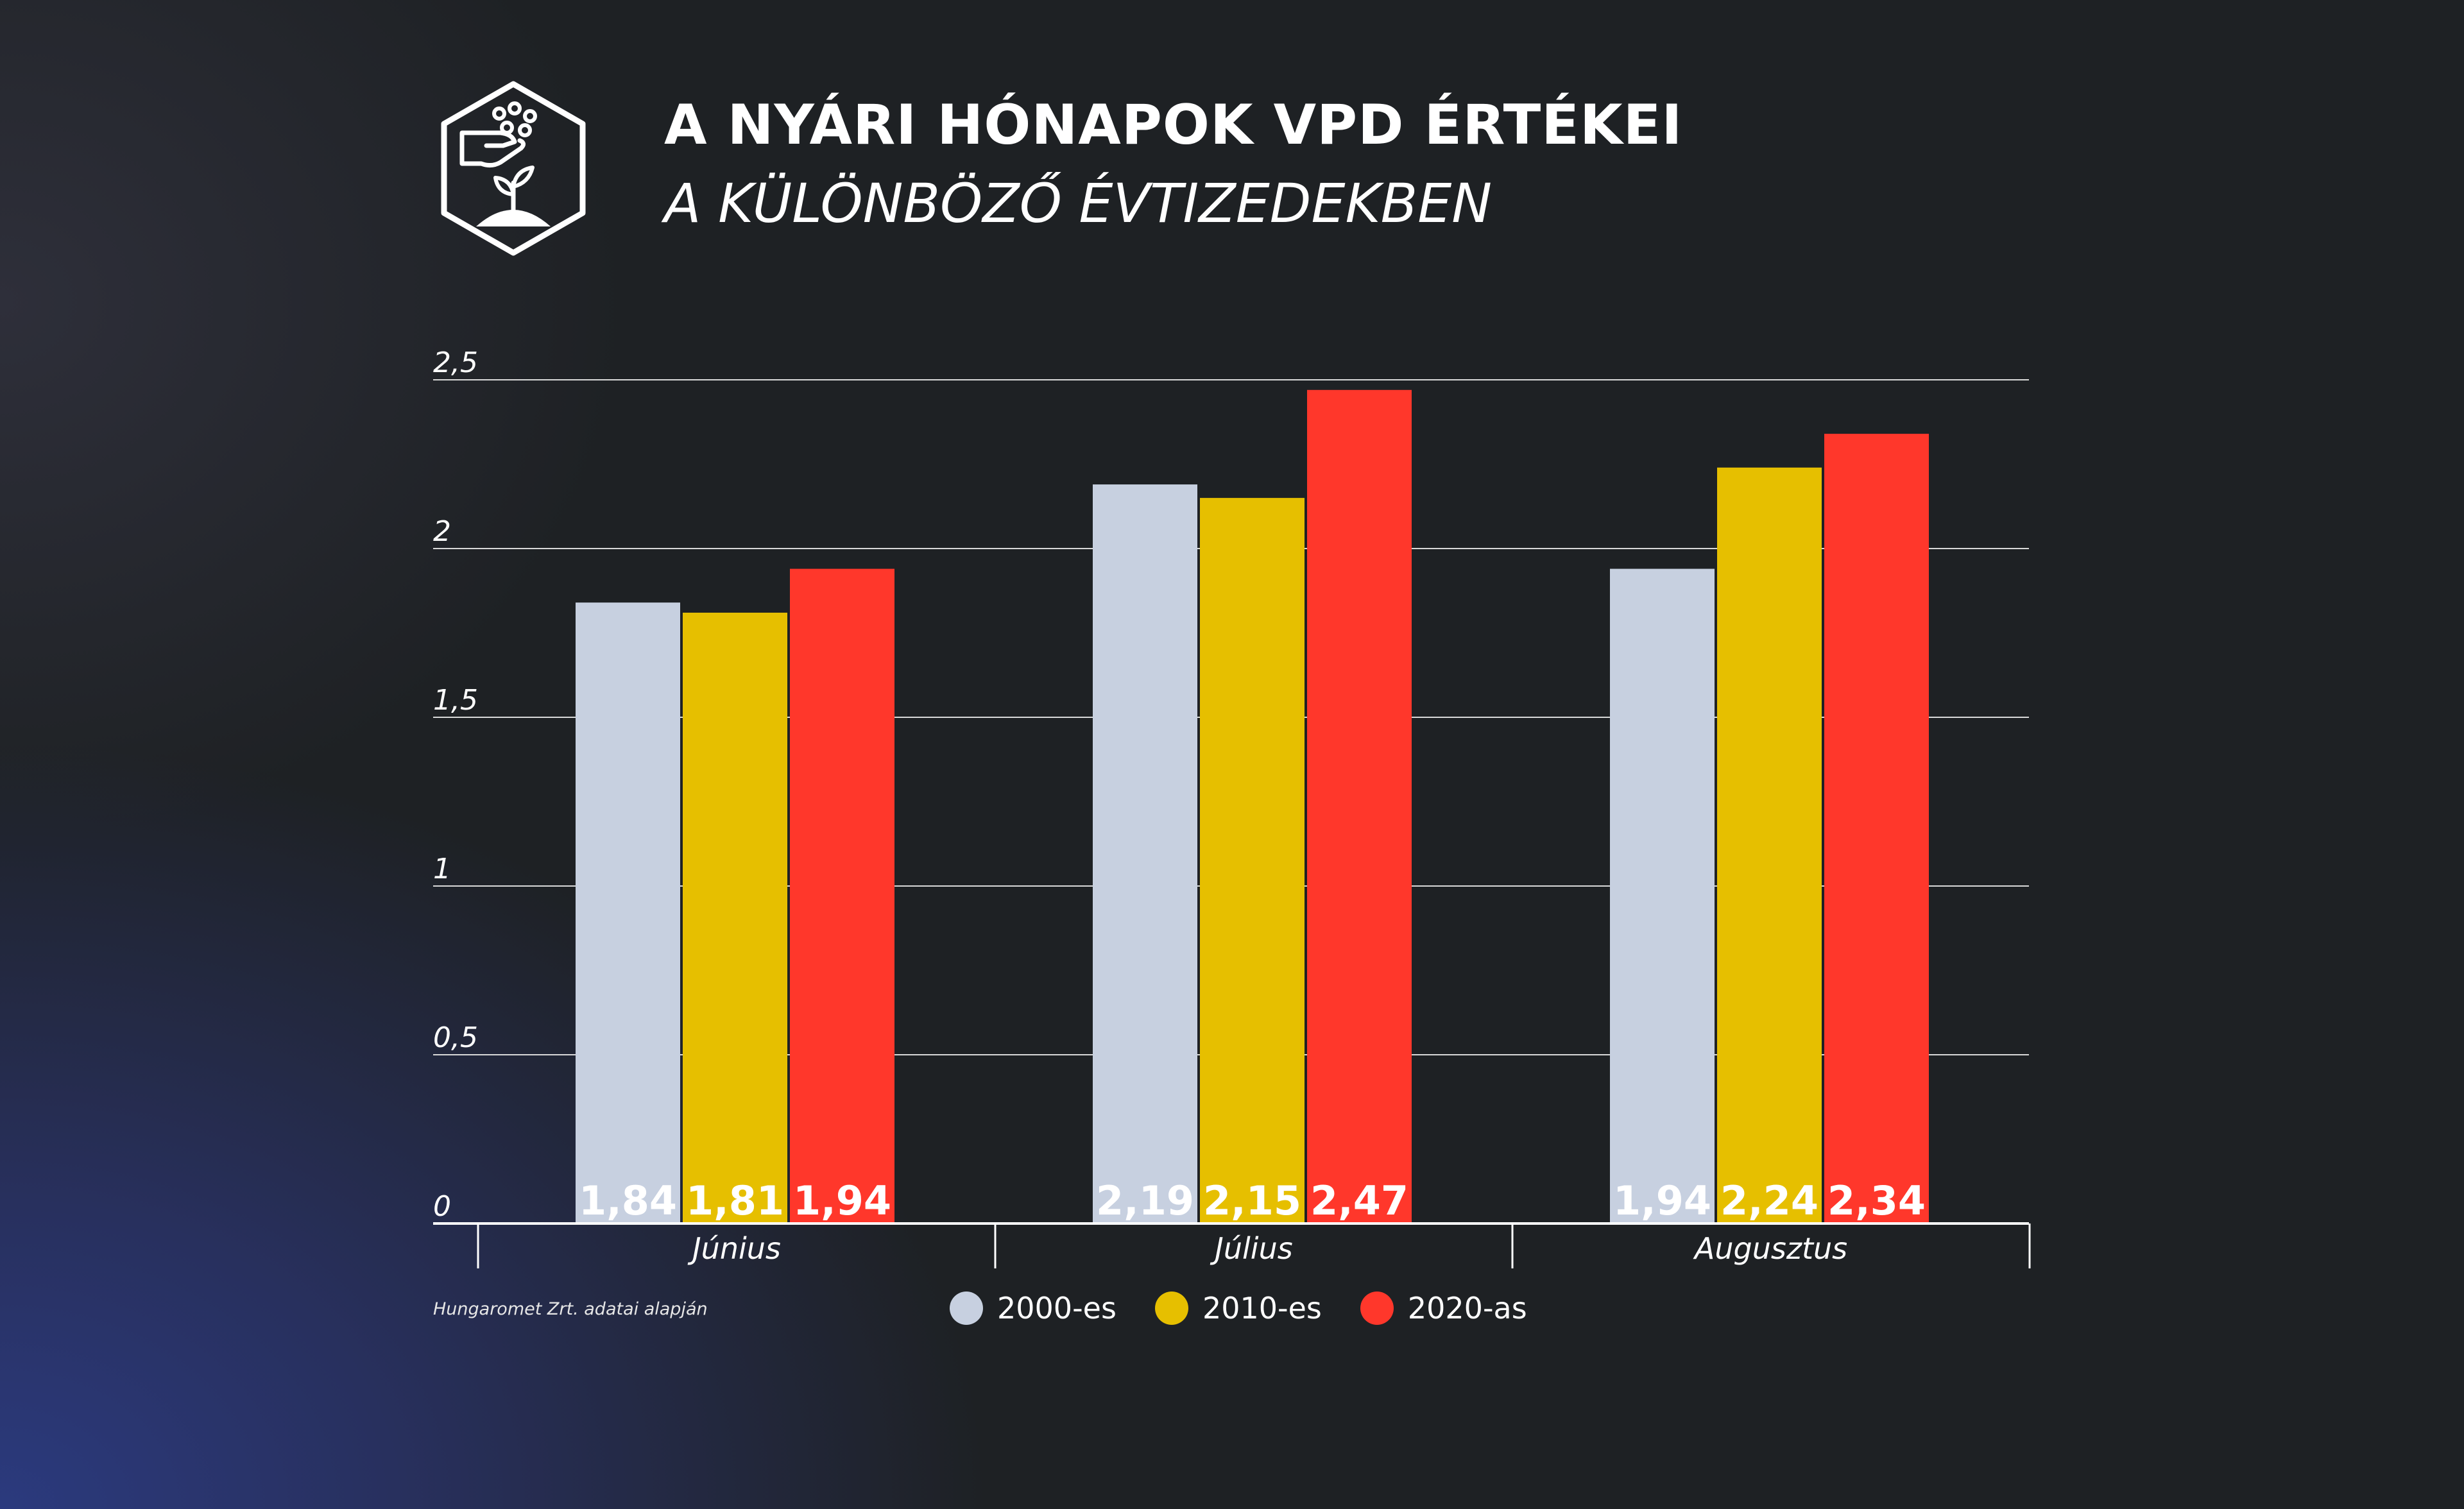 The width and height of the screenshot is (2464, 1509). I want to click on bar-value-label: 1,81, so click(735, 1200).